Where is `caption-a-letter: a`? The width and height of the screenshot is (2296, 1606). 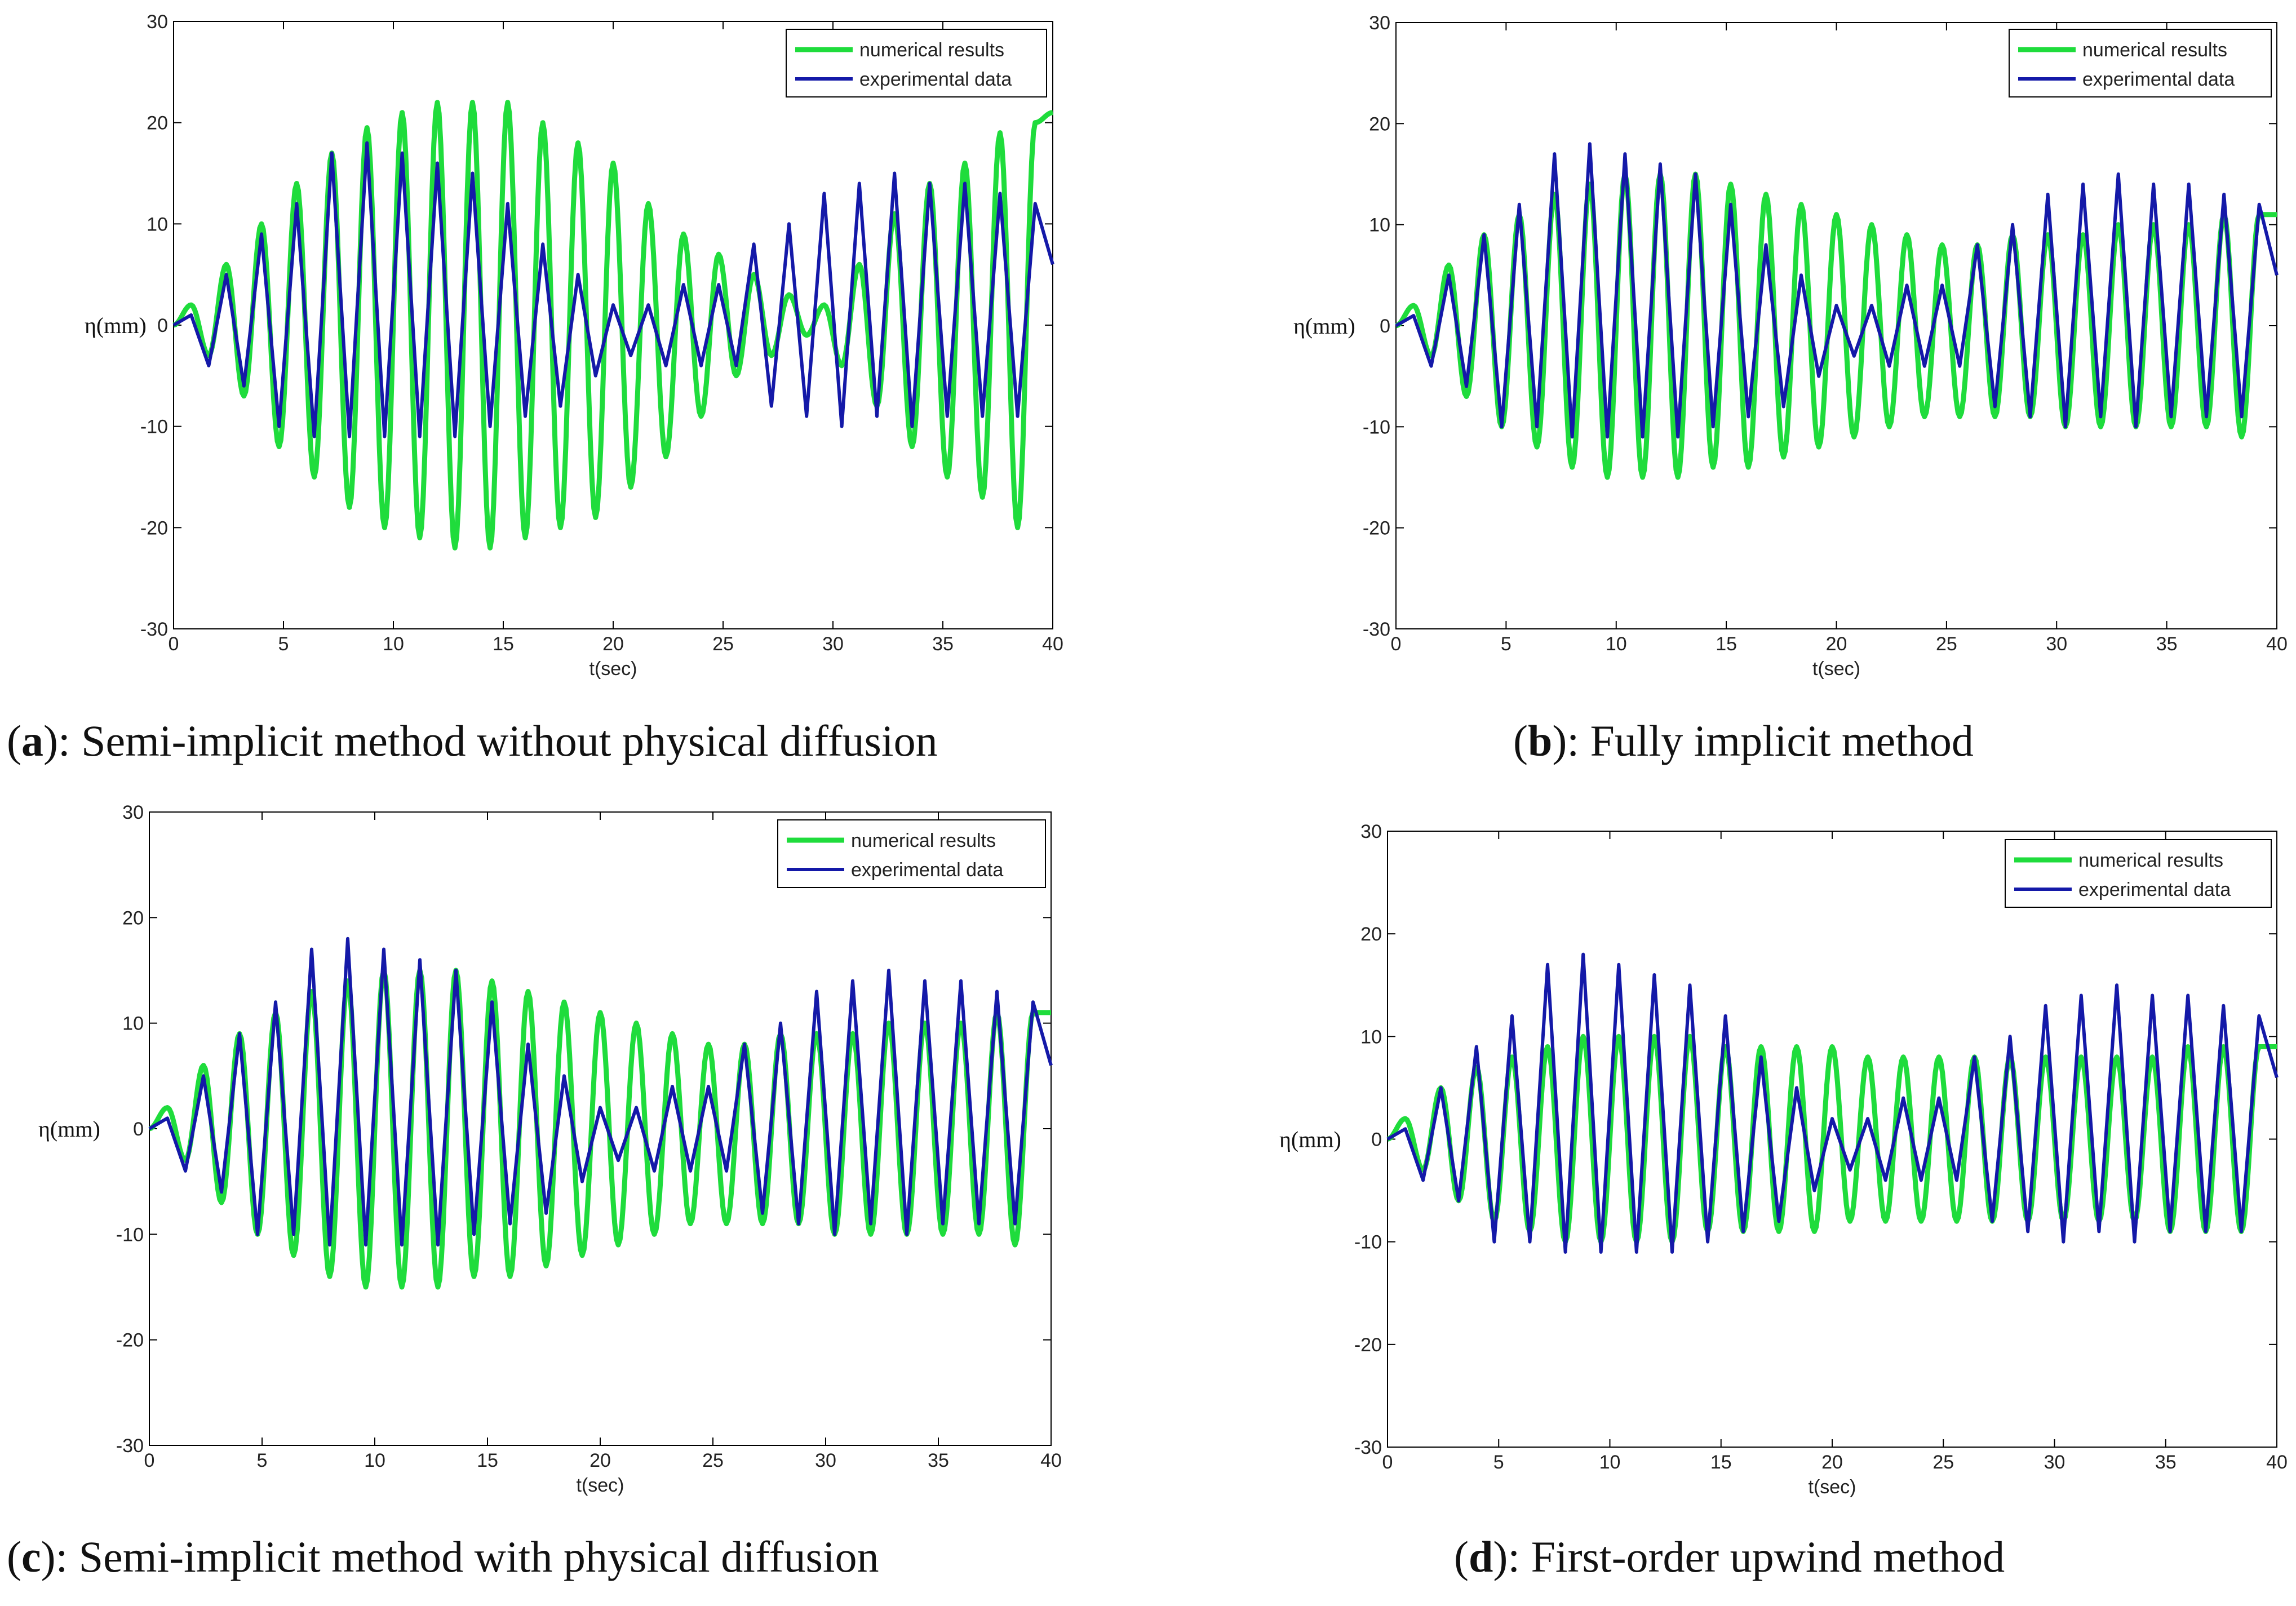 caption-a-letter: a is located at coordinates (32, 740).